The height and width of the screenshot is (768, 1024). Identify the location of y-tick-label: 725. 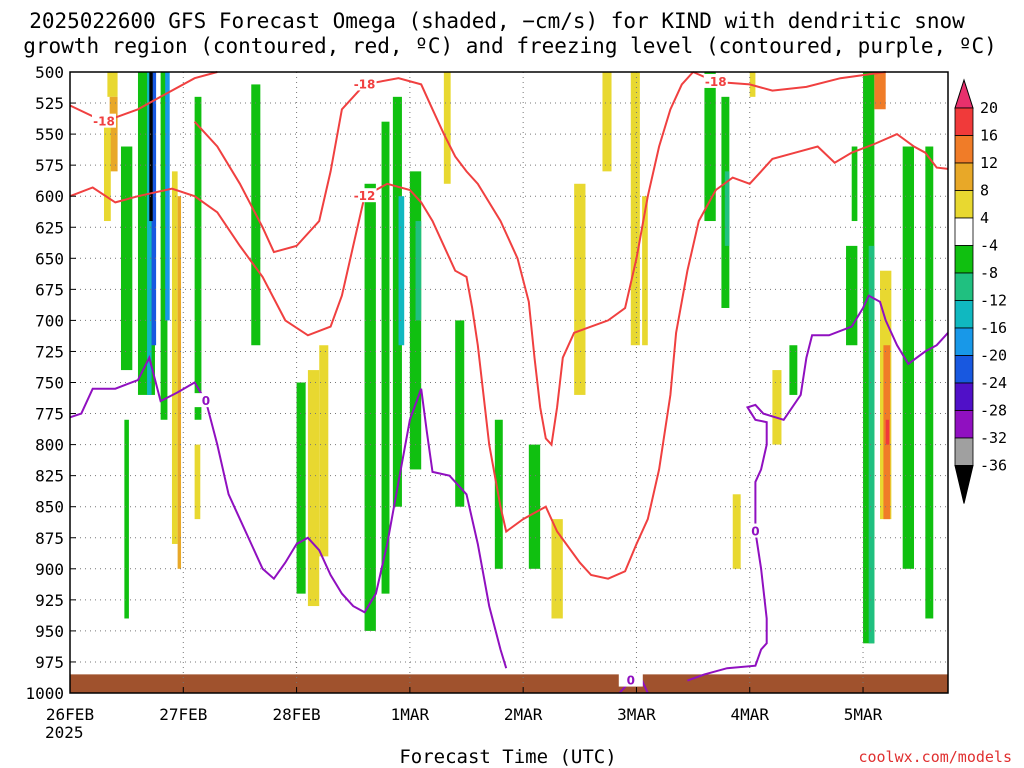
(49, 351).